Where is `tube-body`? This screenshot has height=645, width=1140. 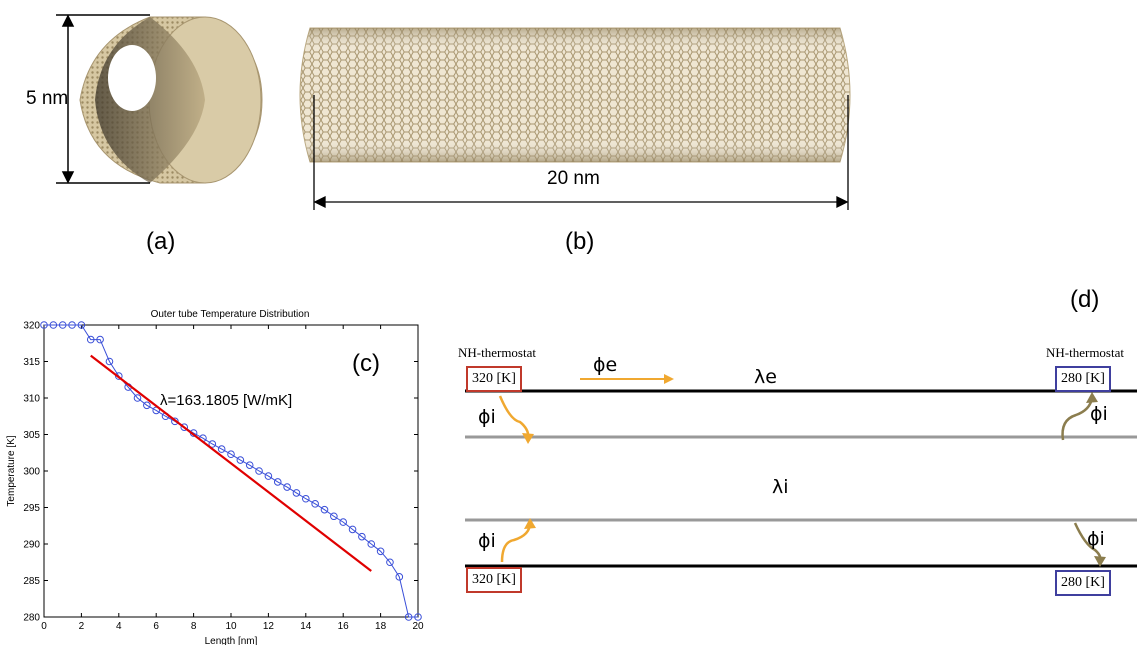
tube-body is located at coordinates (575, 95).